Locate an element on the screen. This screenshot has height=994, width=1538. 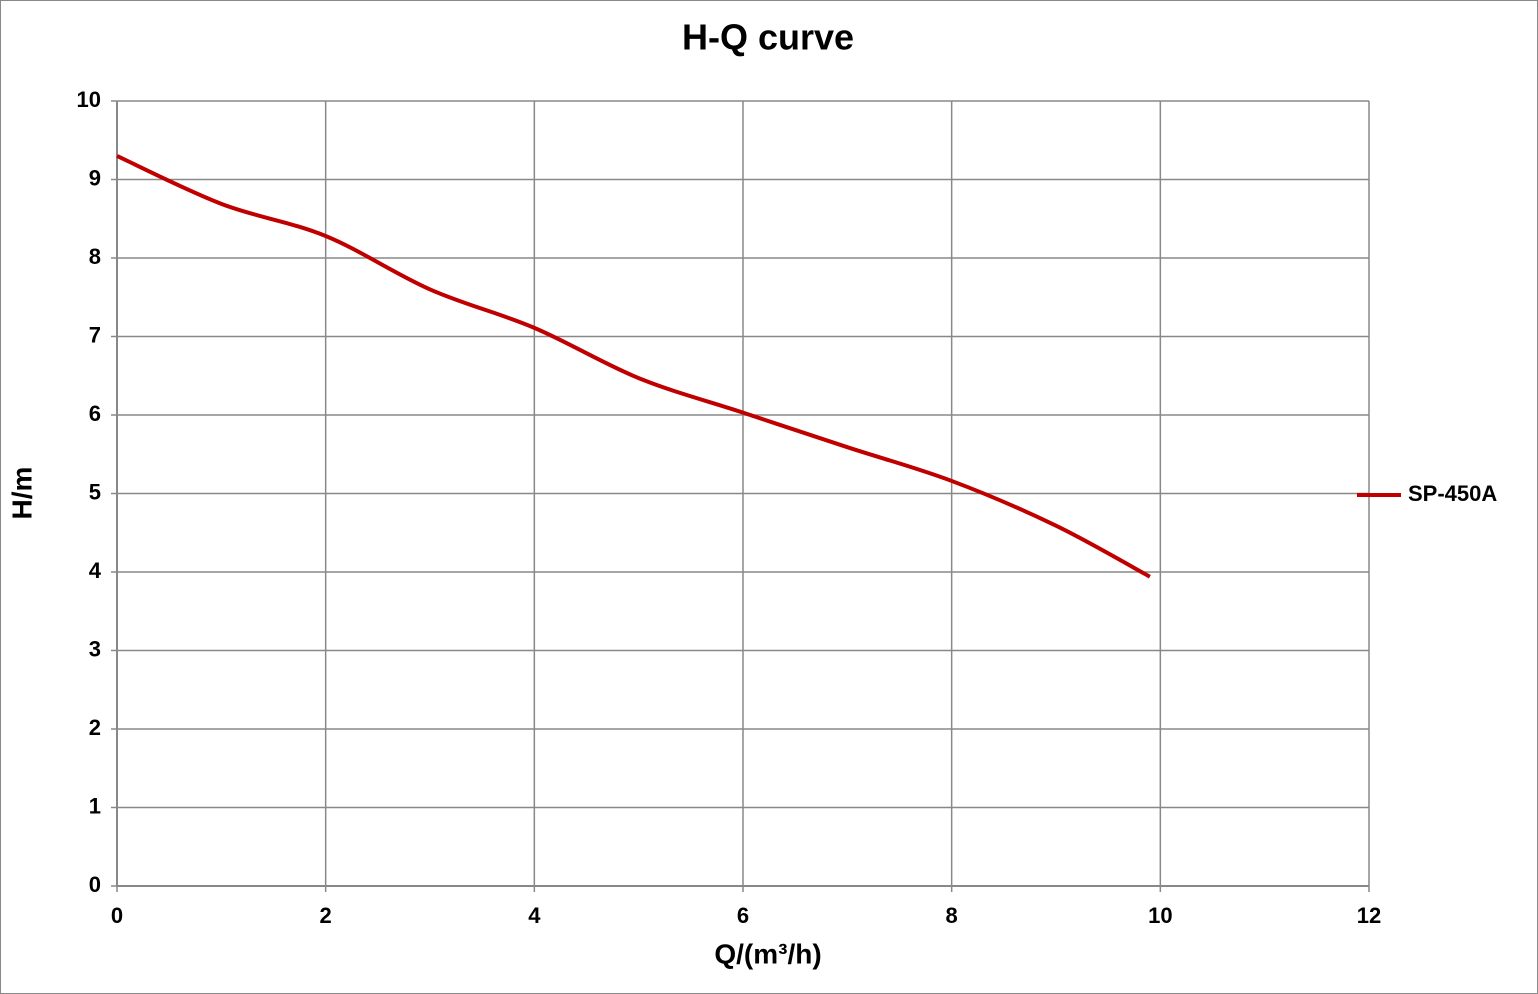
x-tick-label: 10 is located at coordinates (1160, 915).